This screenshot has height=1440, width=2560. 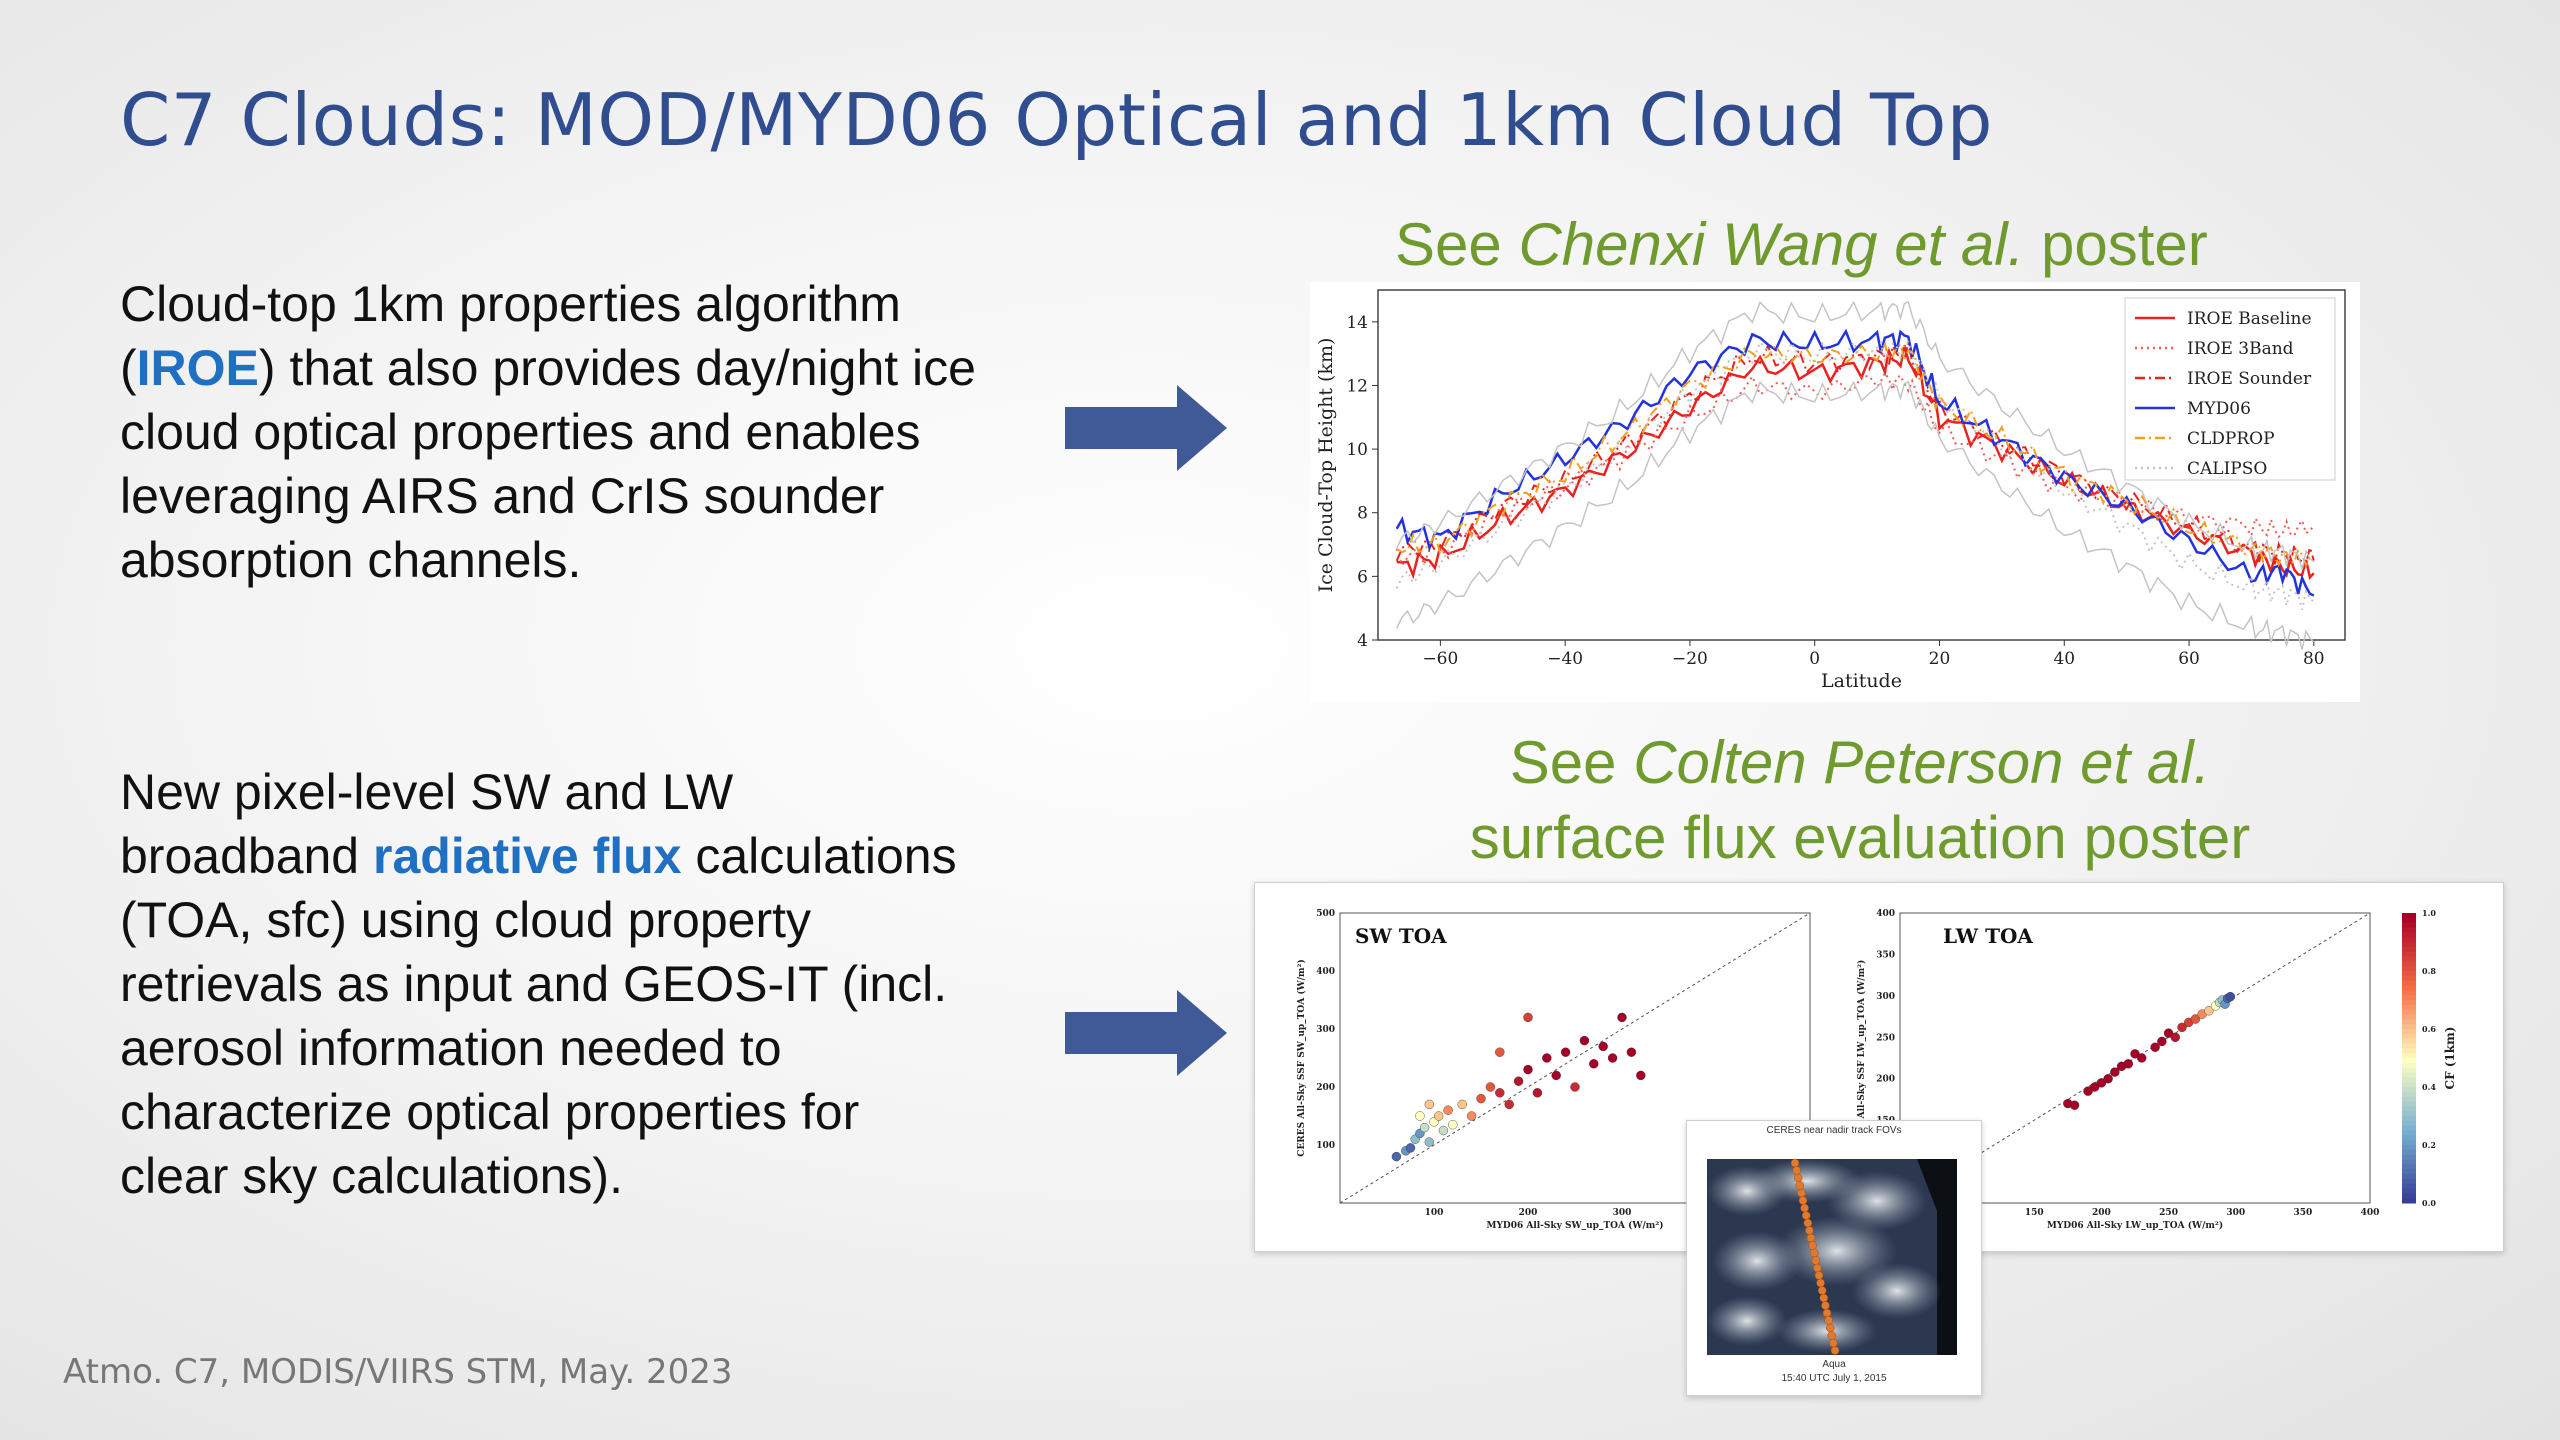 I want to click on y-tick-label: 6, so click(x=1362, y=577).